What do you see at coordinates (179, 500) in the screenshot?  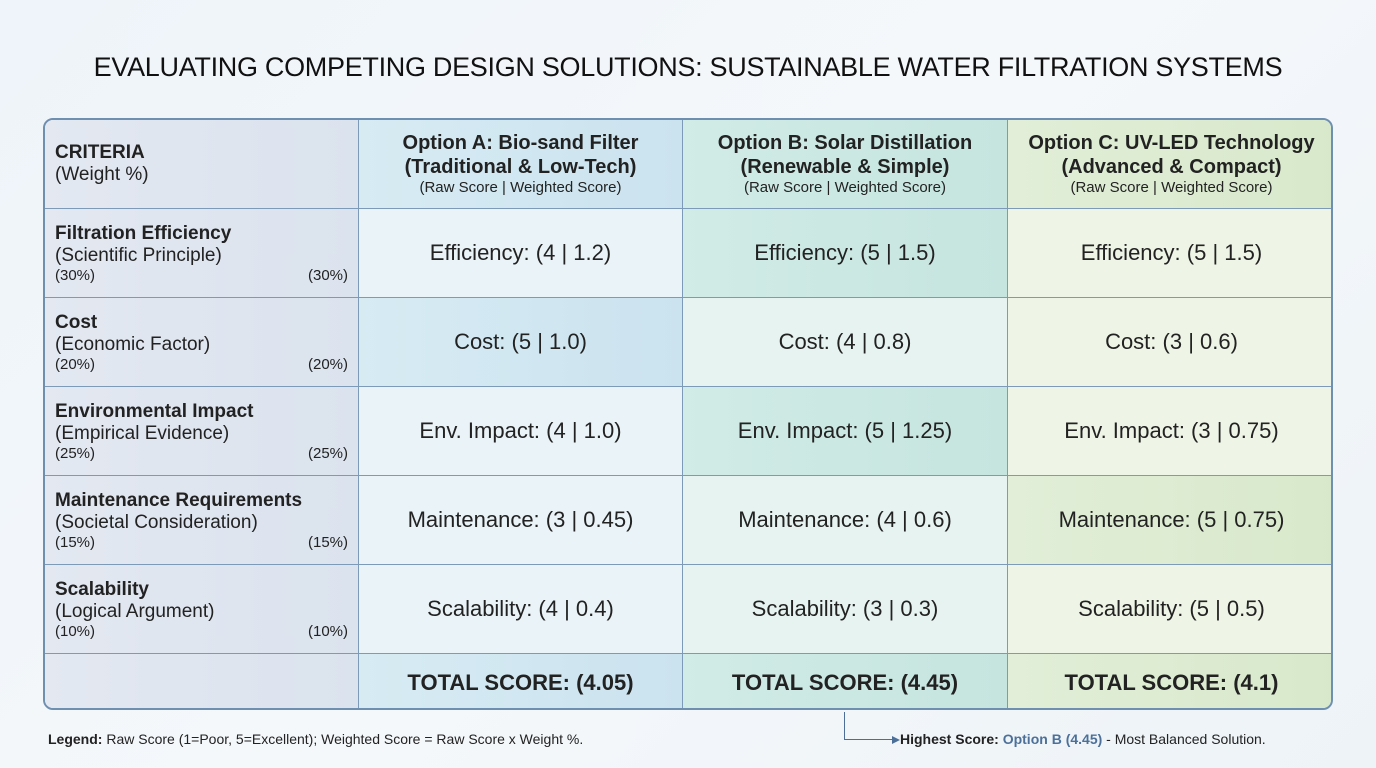 I see `criterion-name: Maintenance Requirements` at bounding box center [179, 500].